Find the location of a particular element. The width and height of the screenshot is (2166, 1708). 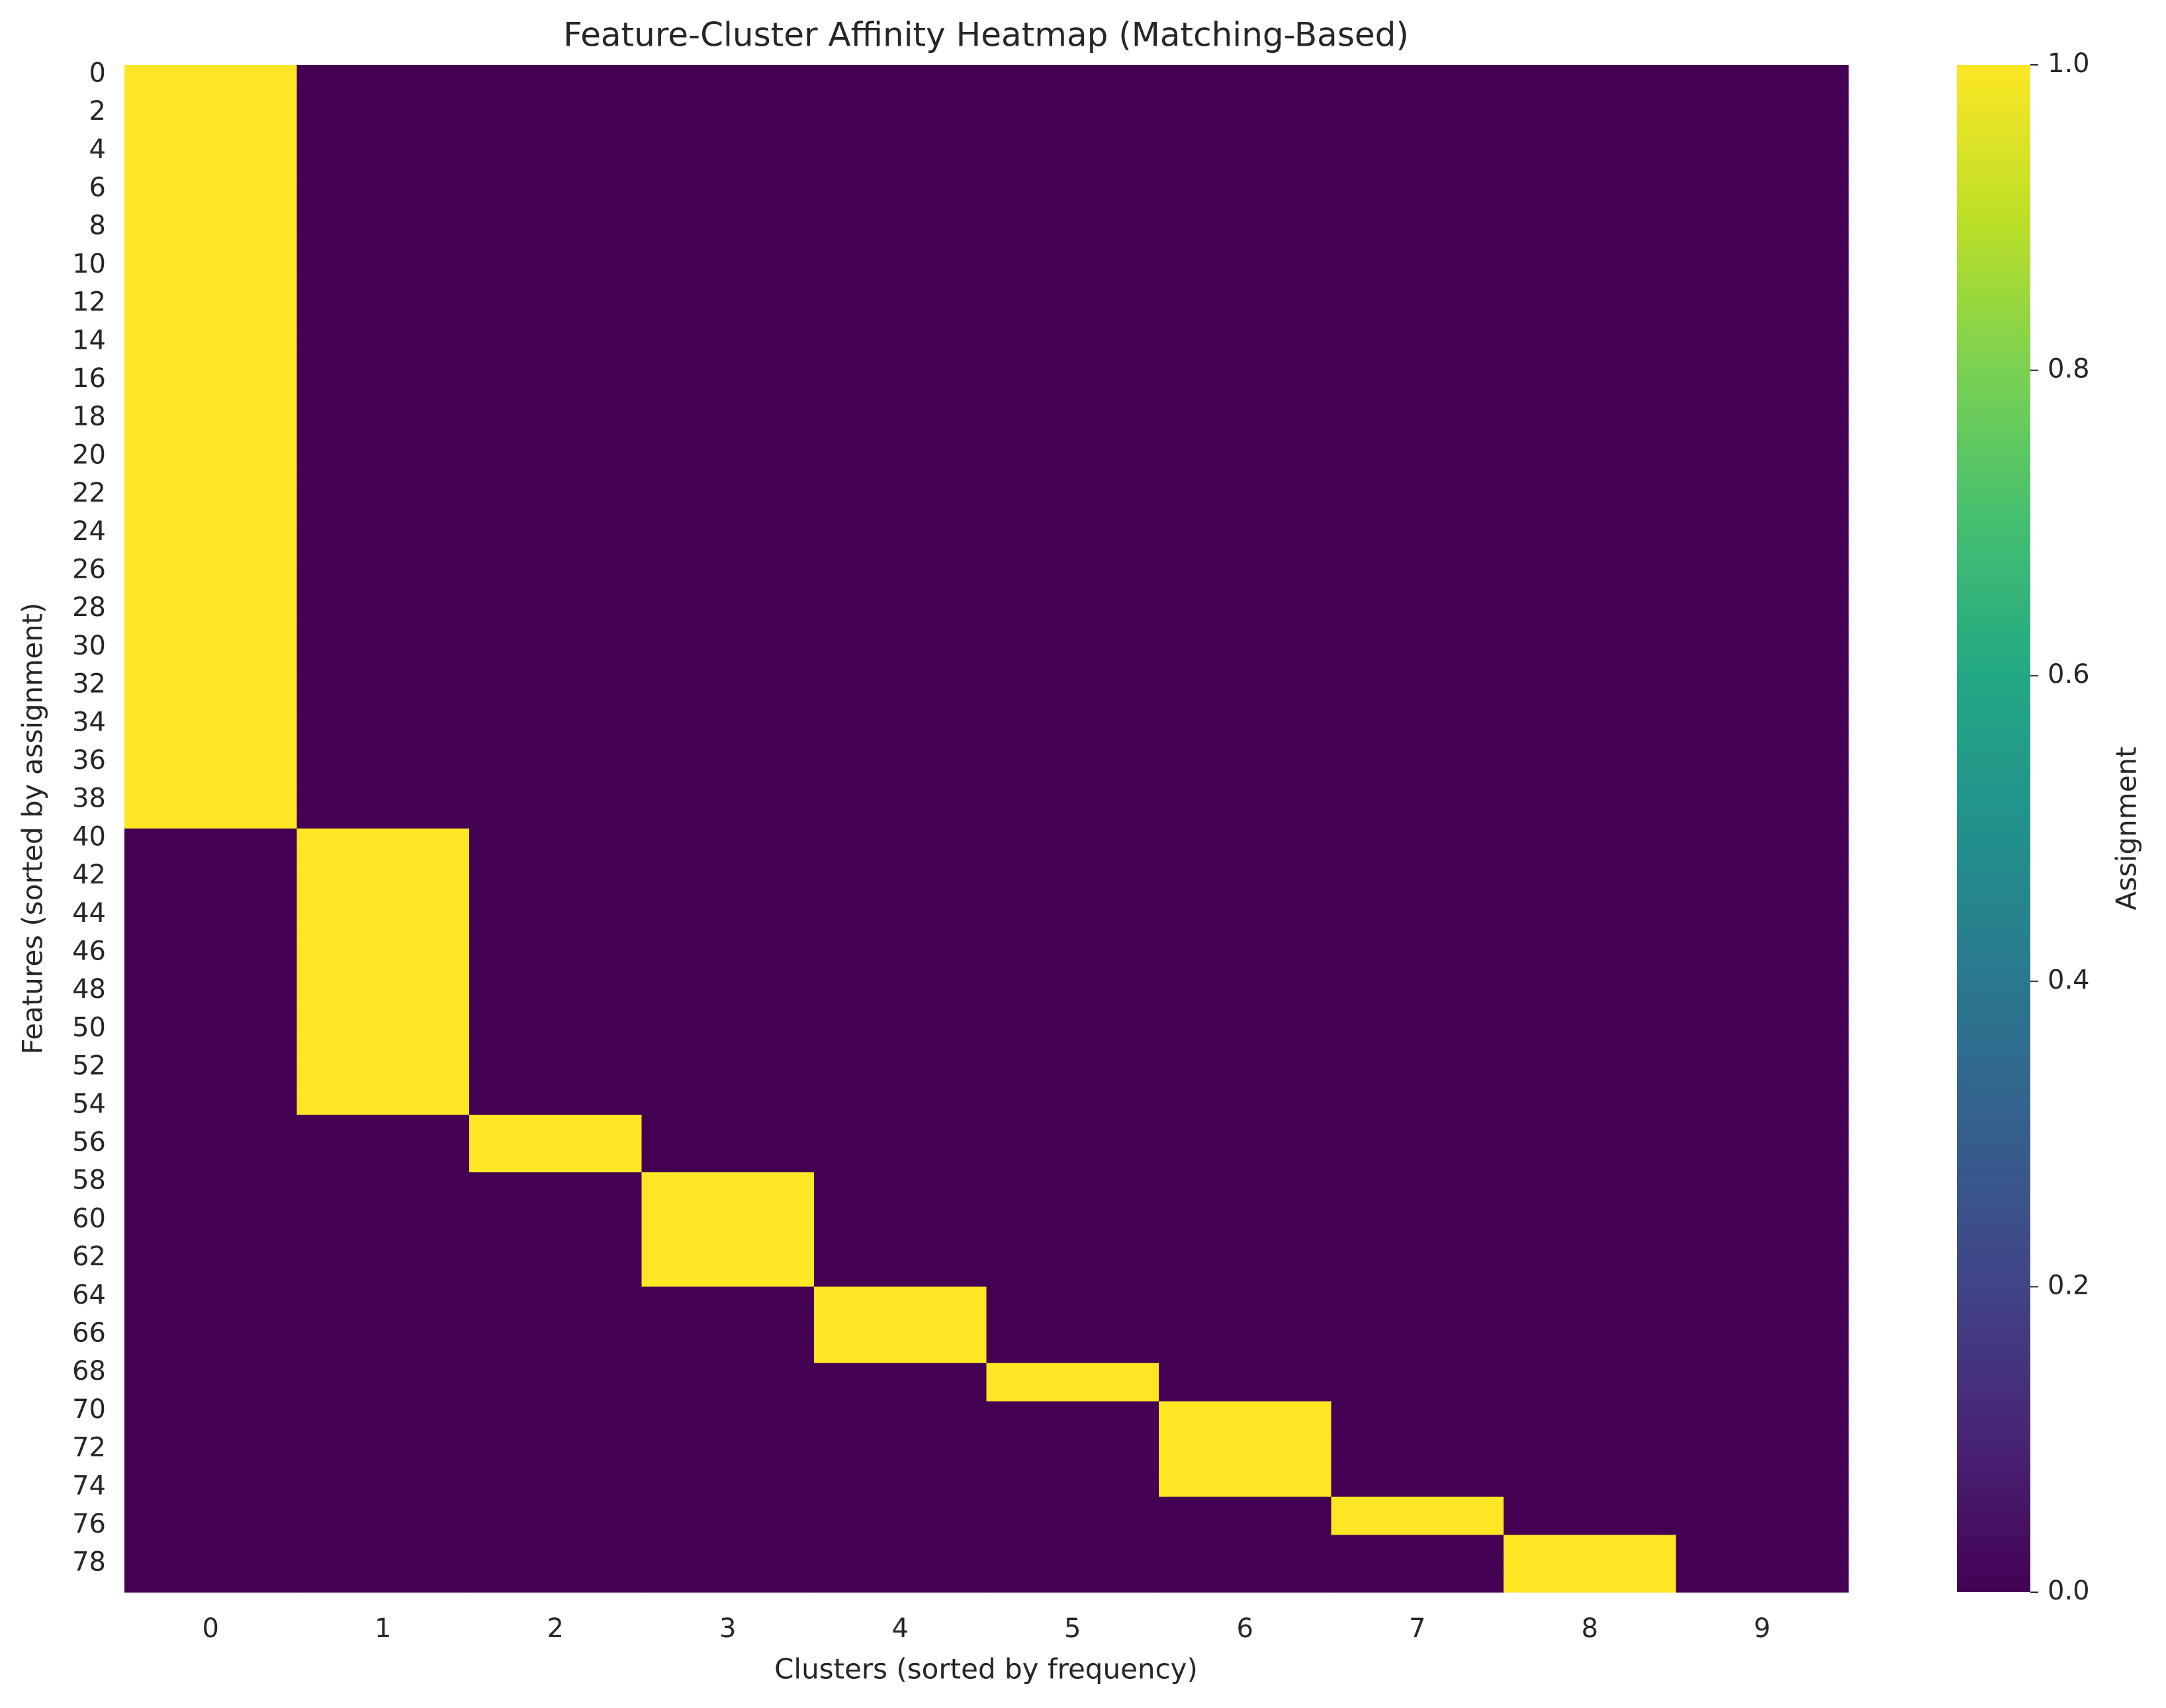

y-tick-label: 74 is located at coordinates (89, 1485).